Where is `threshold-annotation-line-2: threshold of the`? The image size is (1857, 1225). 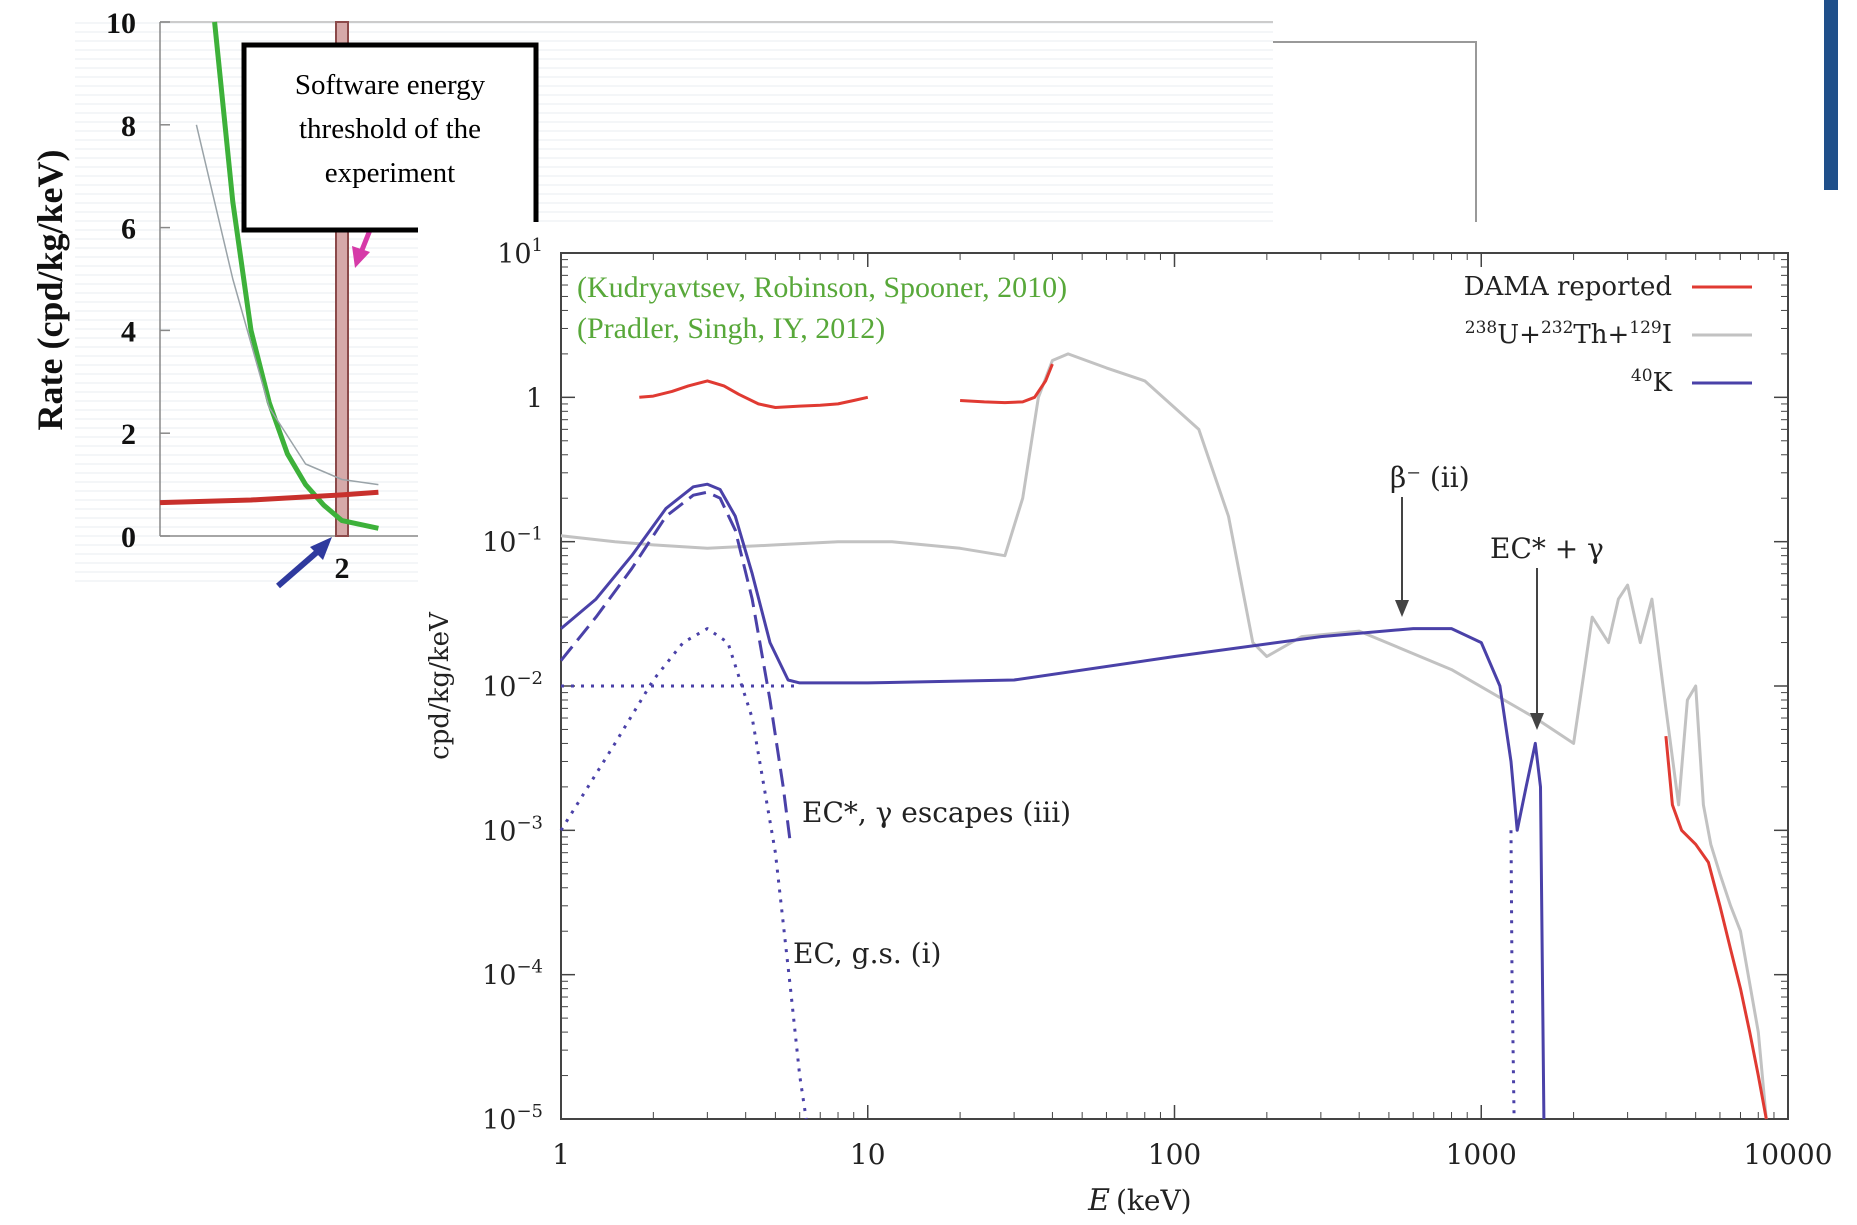
threshold-annotation-line-2: threshold of the is located at coordinates (390, 129).